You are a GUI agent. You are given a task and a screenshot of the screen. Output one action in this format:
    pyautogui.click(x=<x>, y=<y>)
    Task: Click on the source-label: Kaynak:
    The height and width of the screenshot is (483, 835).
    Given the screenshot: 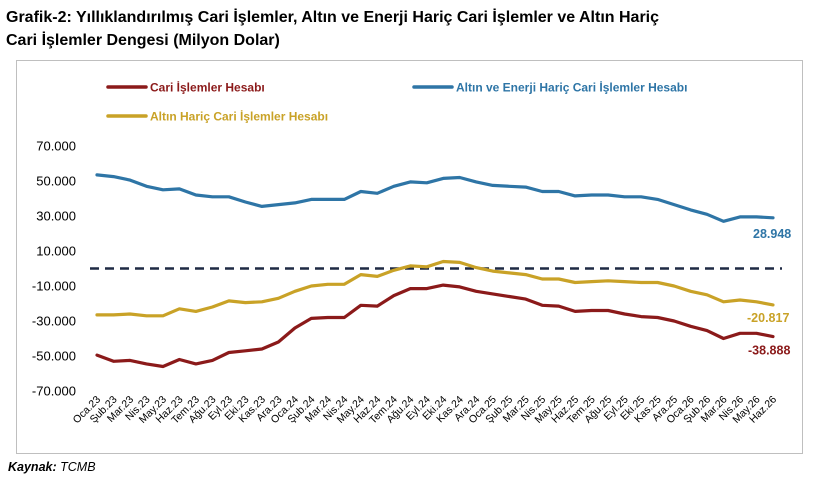 What is the action you would take?
    pyautogui.click(x=32, y=467)
    